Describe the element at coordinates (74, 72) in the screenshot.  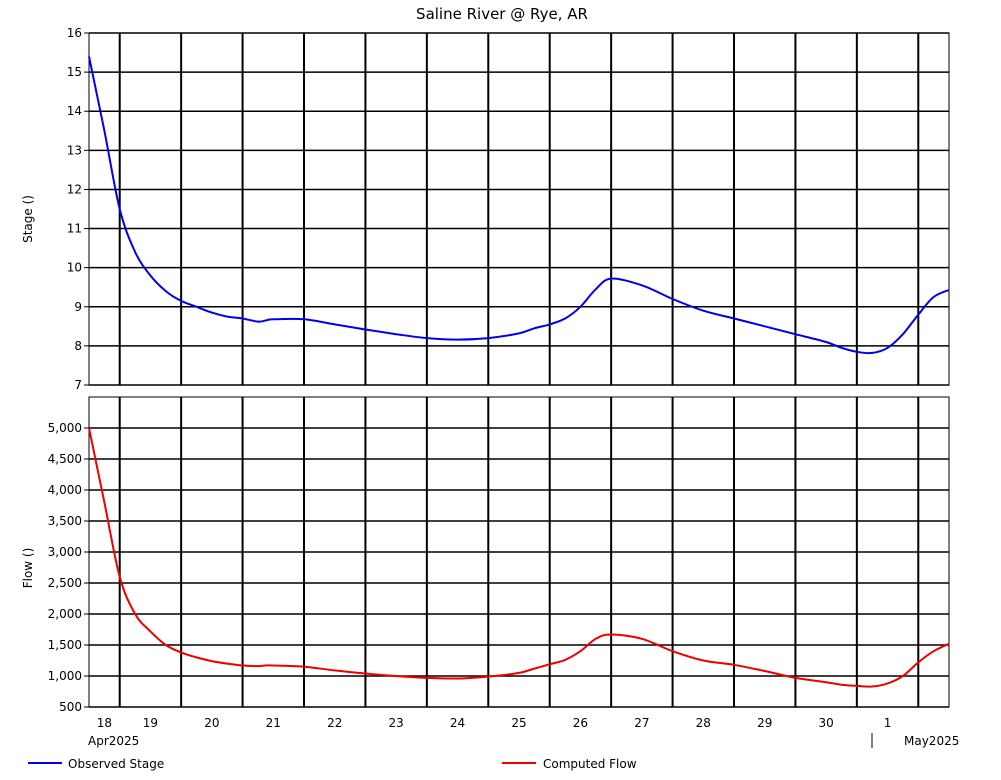
I see `stage-y-tick-label: 15` at that location.